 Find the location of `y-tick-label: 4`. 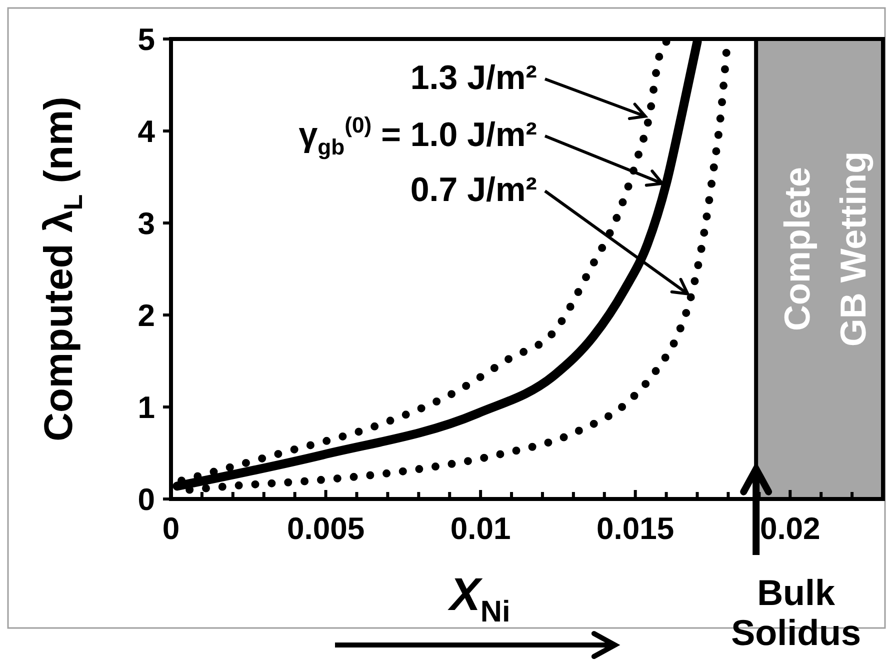

y-tick-label: 4 is located at coordinates (147, 131).